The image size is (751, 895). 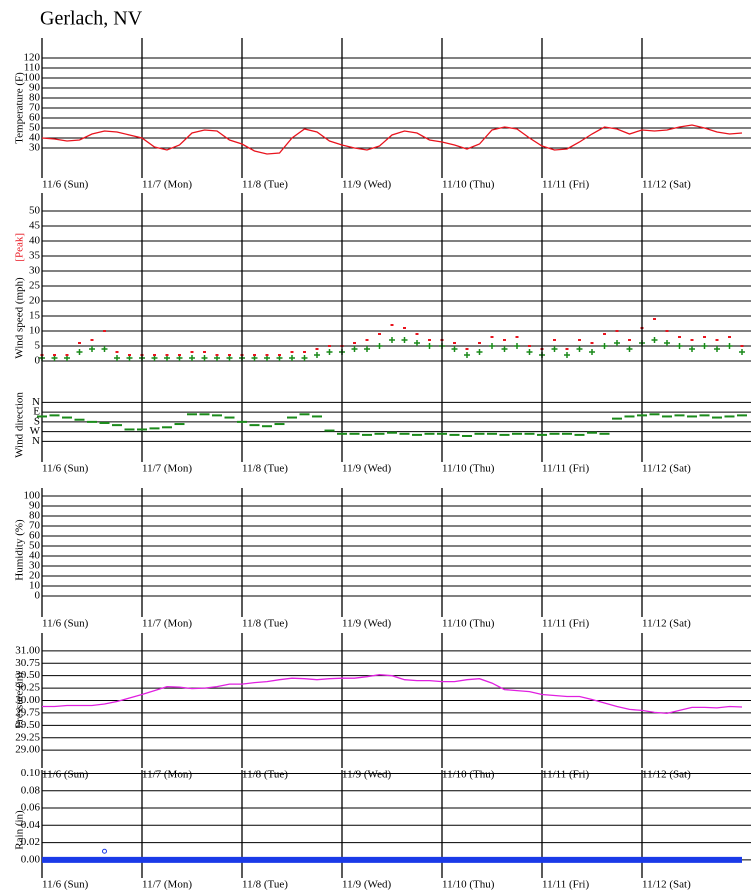 I want to click on y-tick-label: 20, so click(x=35, y=576).